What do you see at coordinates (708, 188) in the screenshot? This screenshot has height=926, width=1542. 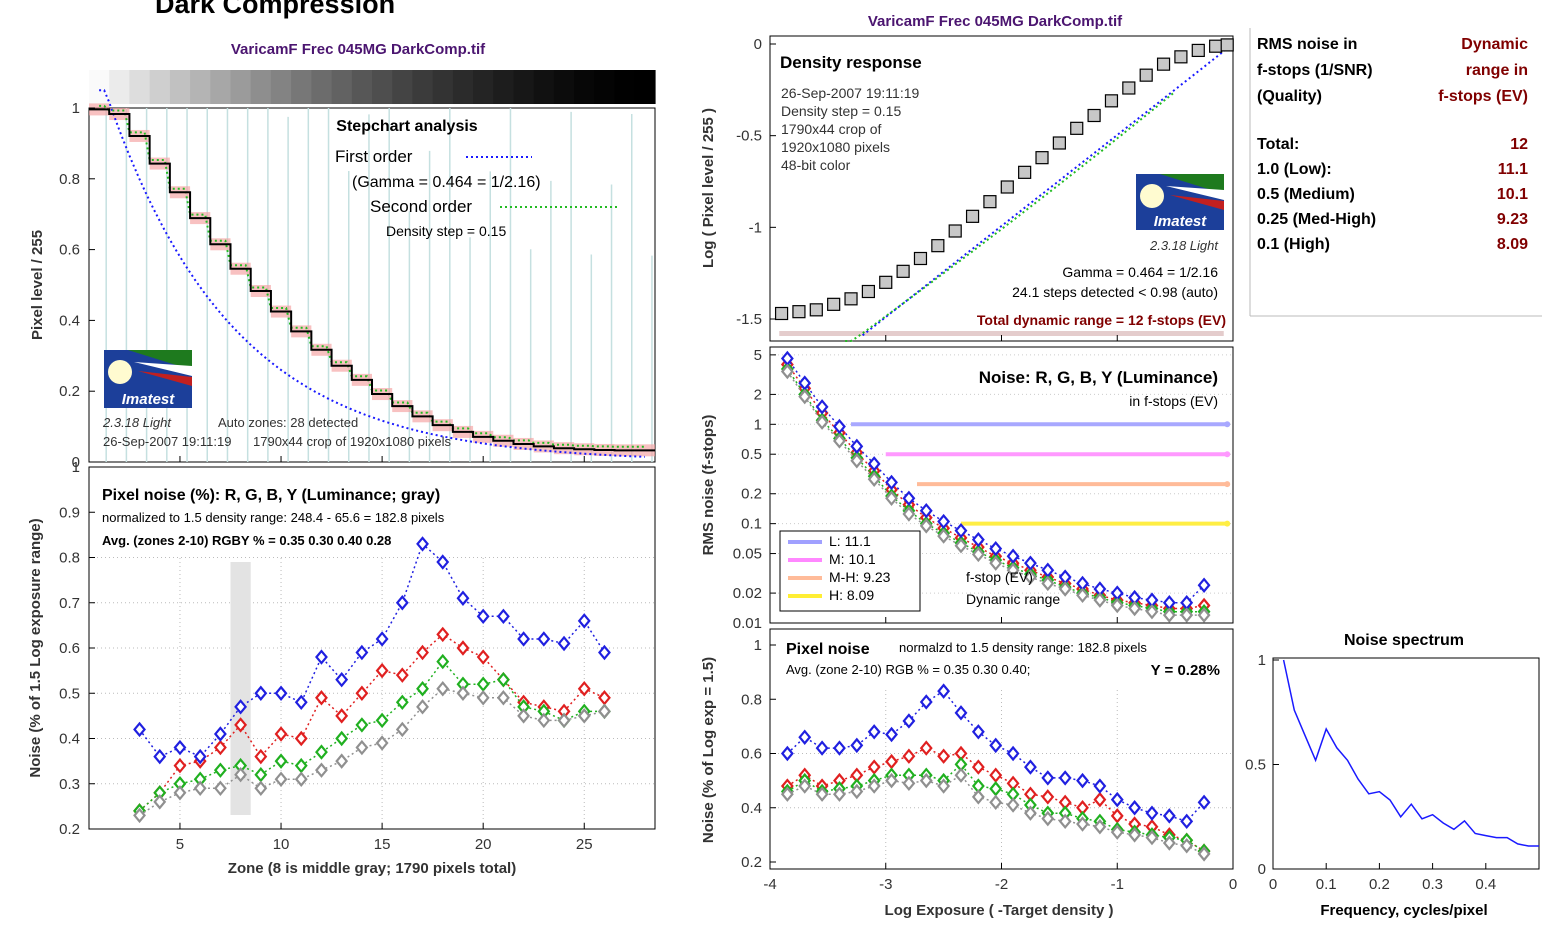 I see `density-y-label: Log ( Pixel level / 255 )` at bounding box center [708, 188].